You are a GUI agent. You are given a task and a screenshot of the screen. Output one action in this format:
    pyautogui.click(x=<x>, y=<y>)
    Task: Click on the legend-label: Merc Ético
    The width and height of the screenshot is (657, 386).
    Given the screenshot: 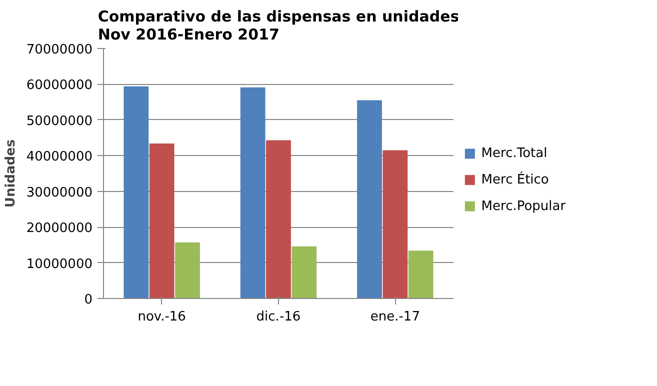 What is the action you would take?
    pyautogui.click(x=515, y=179)
    